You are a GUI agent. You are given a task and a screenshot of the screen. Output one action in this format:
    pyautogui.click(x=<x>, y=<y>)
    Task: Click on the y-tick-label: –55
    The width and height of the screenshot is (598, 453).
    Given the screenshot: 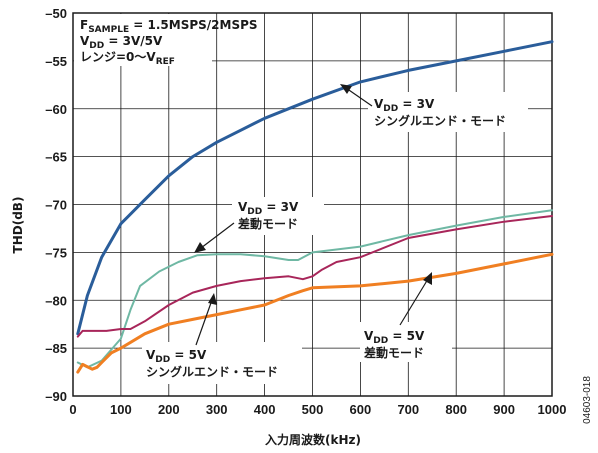 What is the action you would take?
    pyautogui.click(x=56, y=61)
    